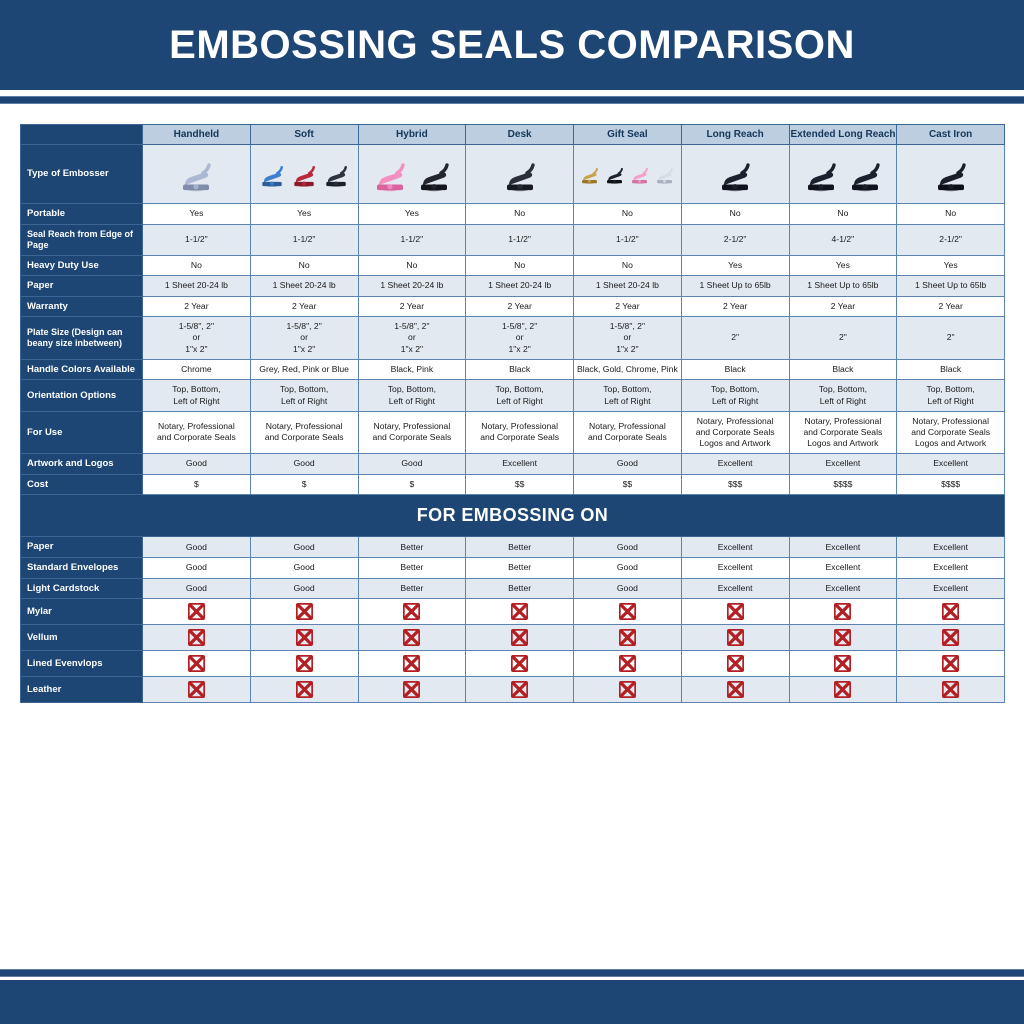 Image resolution: width=1024 pixels, height=1024 pixels. I want to click on row-label-embossing-standard-envelopes: Standard Envelopes, so click(81, 567).